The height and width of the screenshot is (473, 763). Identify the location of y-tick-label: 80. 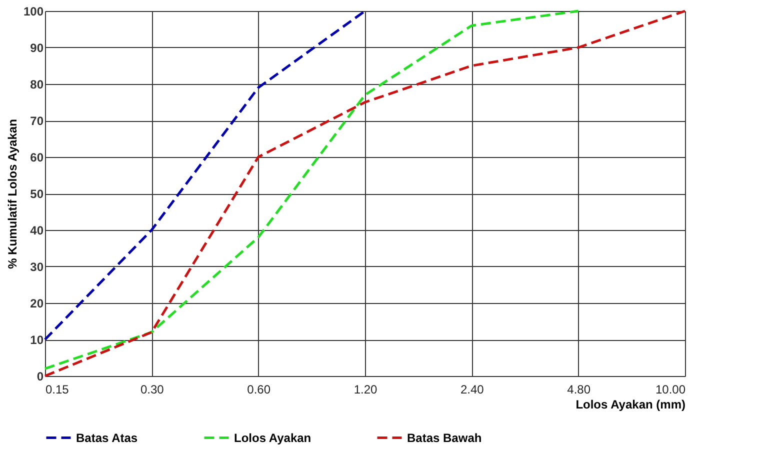
(37, 85).